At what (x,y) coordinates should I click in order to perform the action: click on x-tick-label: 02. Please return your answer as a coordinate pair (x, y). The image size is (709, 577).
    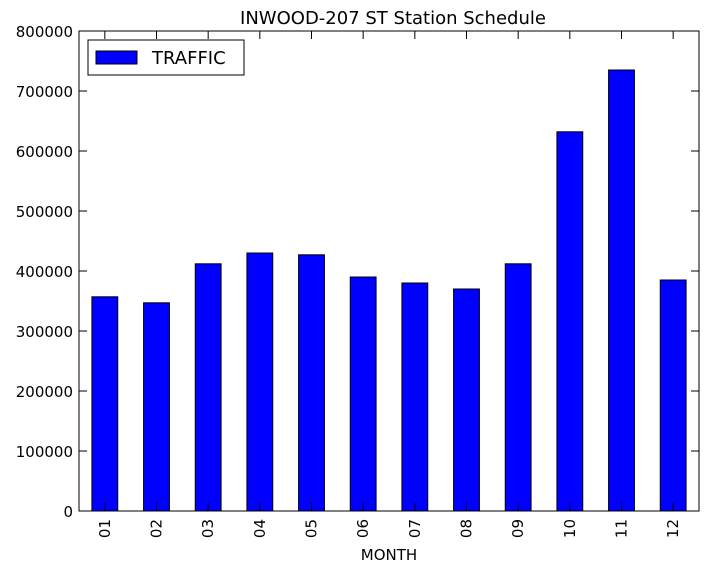
    Looking at the image, I should click on (157, 528).